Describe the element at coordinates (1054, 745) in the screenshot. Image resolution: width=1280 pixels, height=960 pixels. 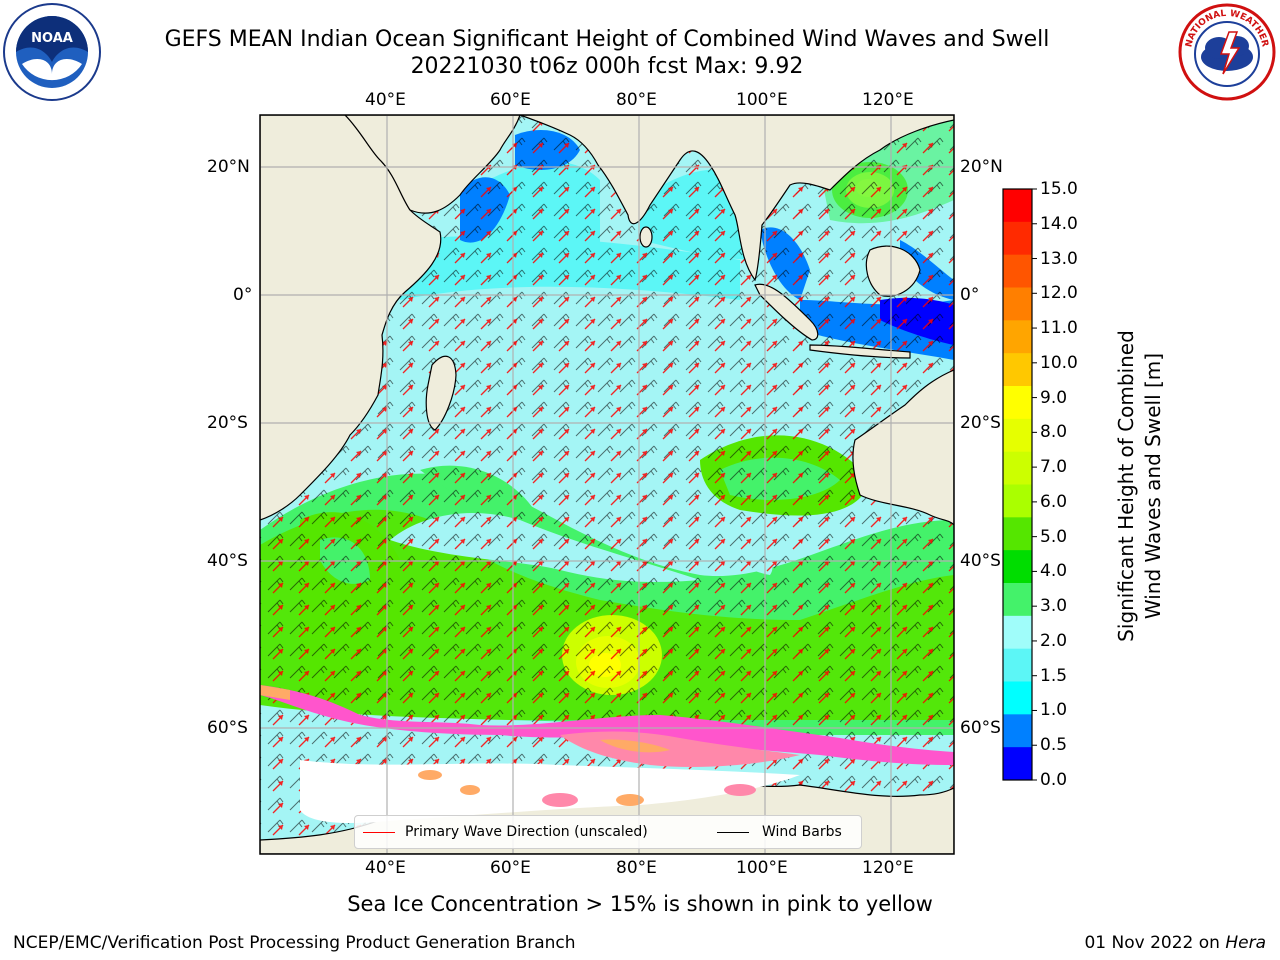
I see `colorbar-tick-label: 0.5` at that location.